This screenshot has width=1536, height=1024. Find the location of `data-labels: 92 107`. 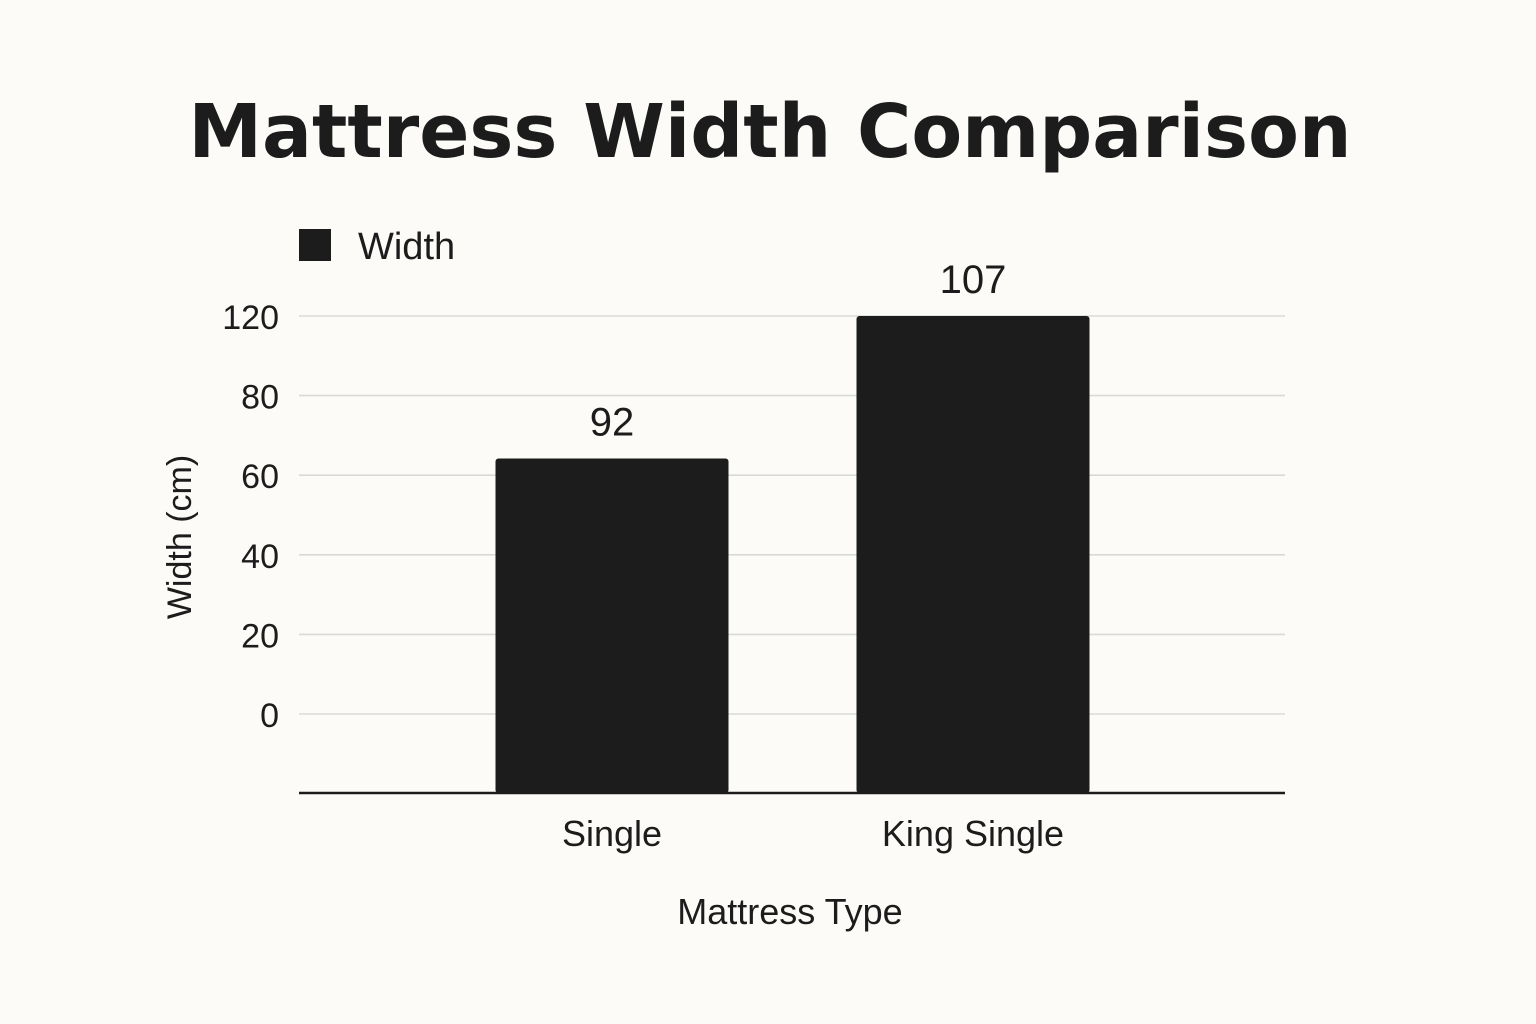

data-labels: 92 107 is located at coordinates (798, 351).